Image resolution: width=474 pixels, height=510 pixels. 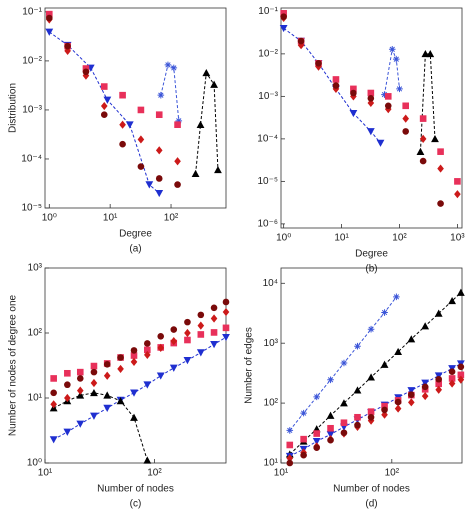 What do you see at coordinates (135, 234) in the screenshot?
I see `x-axis-label: Degree` at bounding box center [135, 234].